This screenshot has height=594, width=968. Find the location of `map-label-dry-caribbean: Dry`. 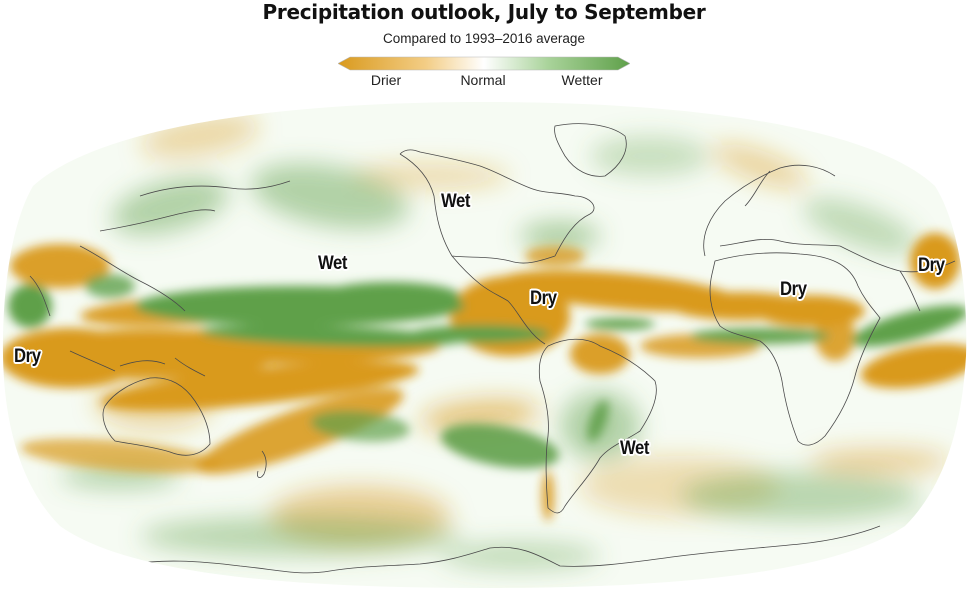

map-label-dry-caribbean: Dry is located at coordinates (543, 298).